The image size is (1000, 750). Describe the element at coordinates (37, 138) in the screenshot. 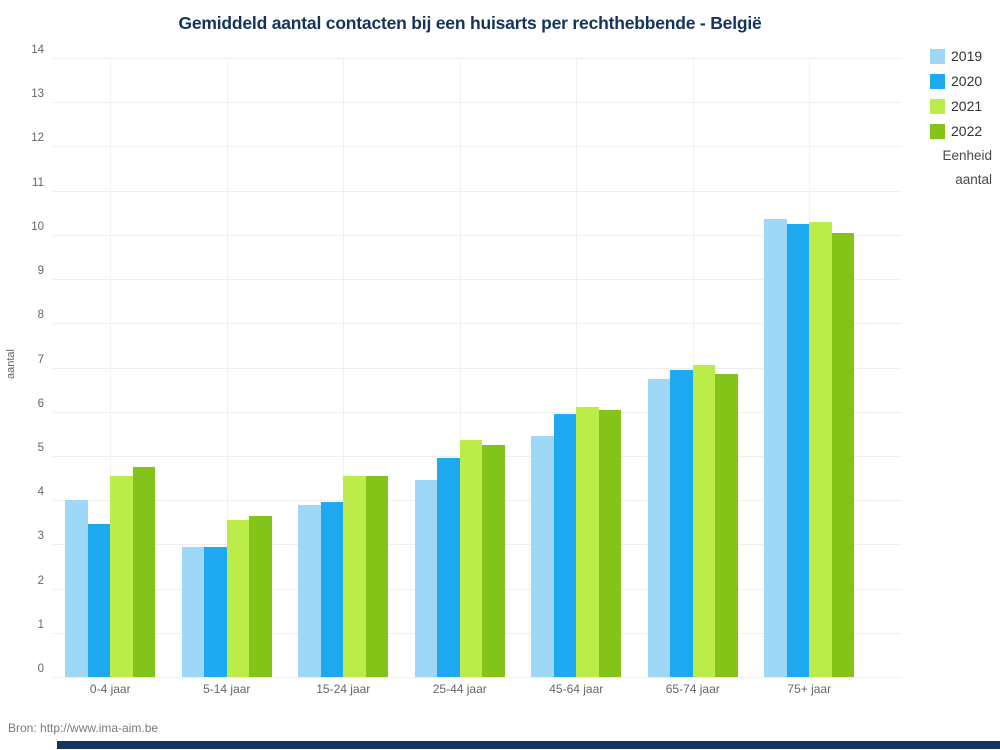

I see `y-axis-tick-label: 12` at that location.